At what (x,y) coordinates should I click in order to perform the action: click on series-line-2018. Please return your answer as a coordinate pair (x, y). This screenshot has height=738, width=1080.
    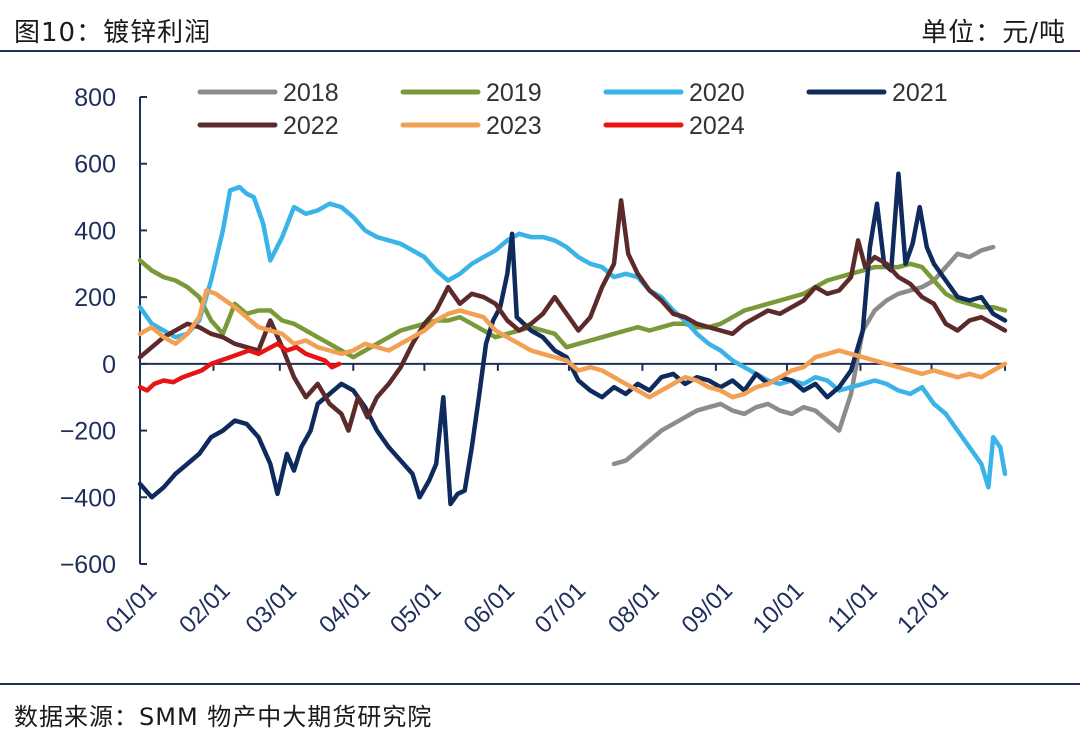
    Looking at the image, I should click on (803, 355).